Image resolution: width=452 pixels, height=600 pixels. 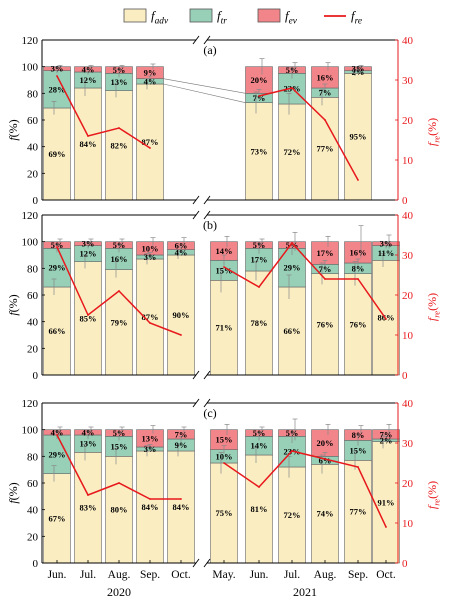 I want to click on label-tr: 14%, so click(x=259, y=446).